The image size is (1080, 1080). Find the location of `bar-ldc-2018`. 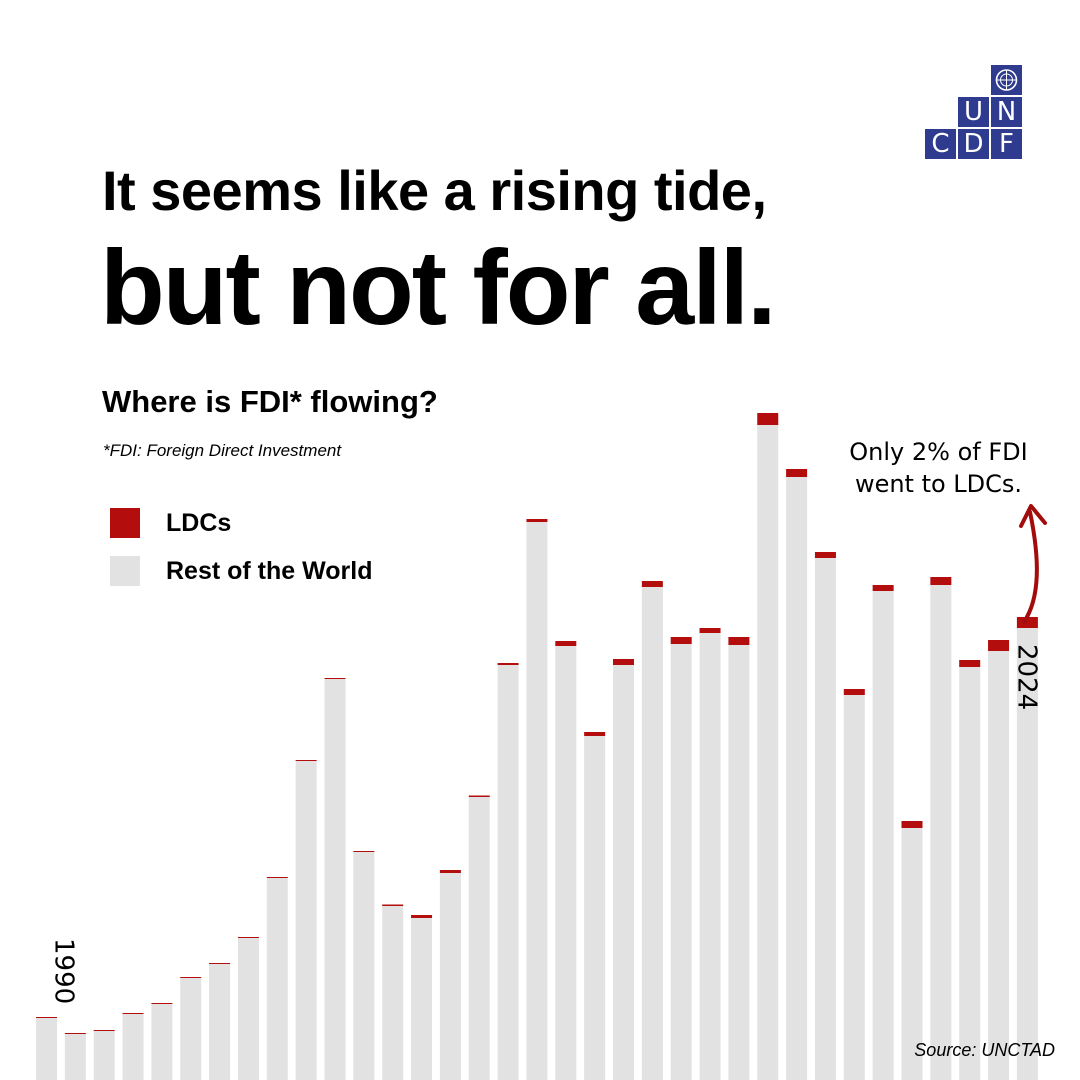

bar-ldc-2018 is located at coordinates (854, 692).